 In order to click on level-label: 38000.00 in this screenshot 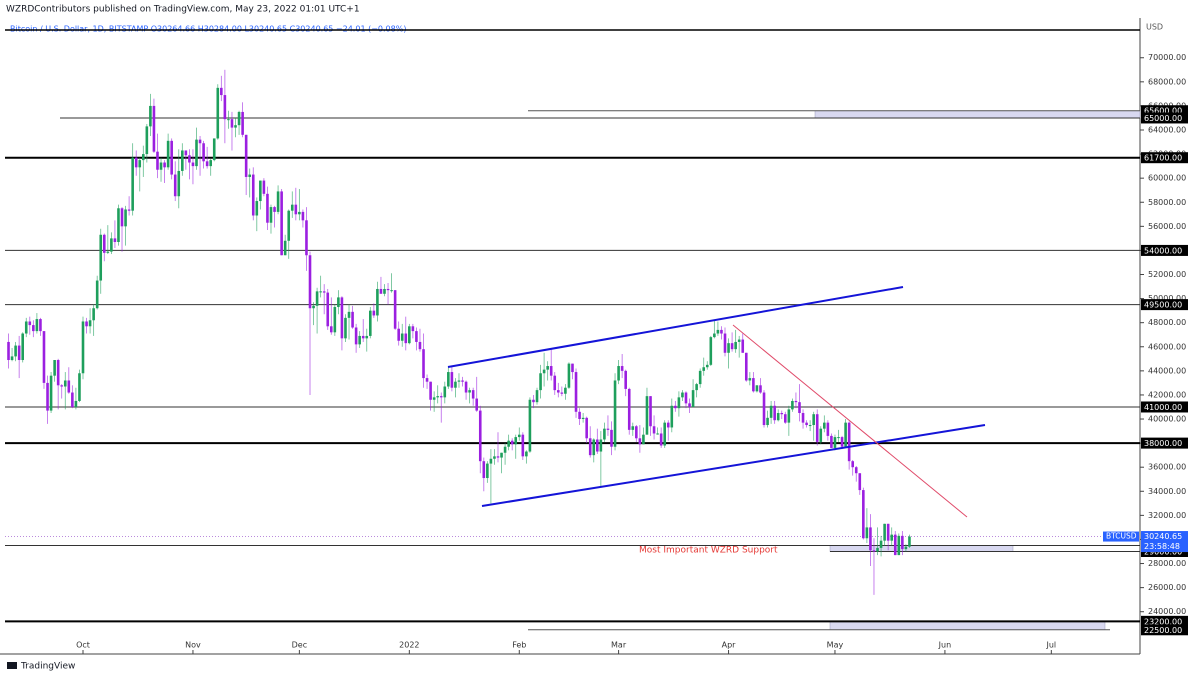, I will do `click(1163, 443)`.